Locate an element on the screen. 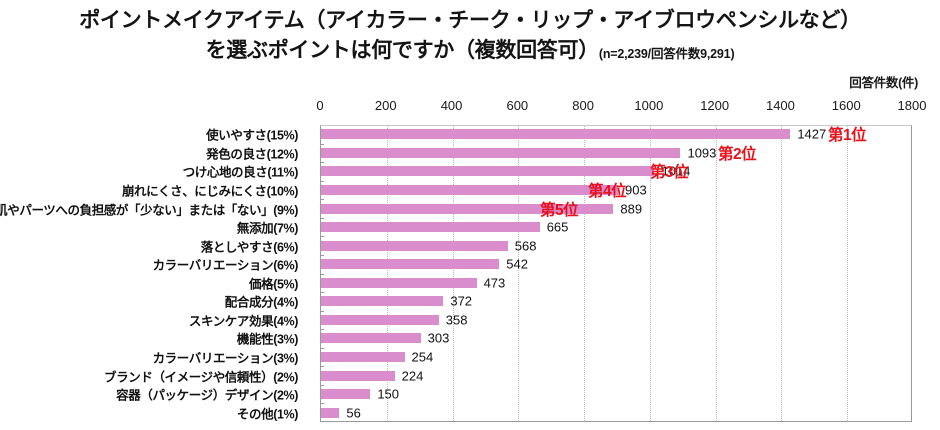 The height and width of the screenshot is (430, 940). category-label: 機能性(3%) is located at coordinates (267, 339).